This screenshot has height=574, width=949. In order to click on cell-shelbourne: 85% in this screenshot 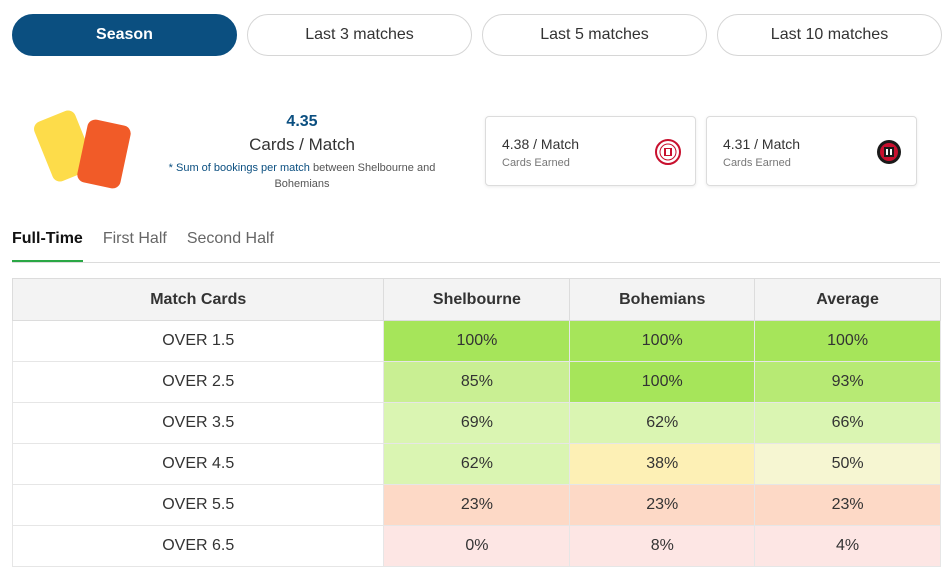, I will do `click(477, 382)`.